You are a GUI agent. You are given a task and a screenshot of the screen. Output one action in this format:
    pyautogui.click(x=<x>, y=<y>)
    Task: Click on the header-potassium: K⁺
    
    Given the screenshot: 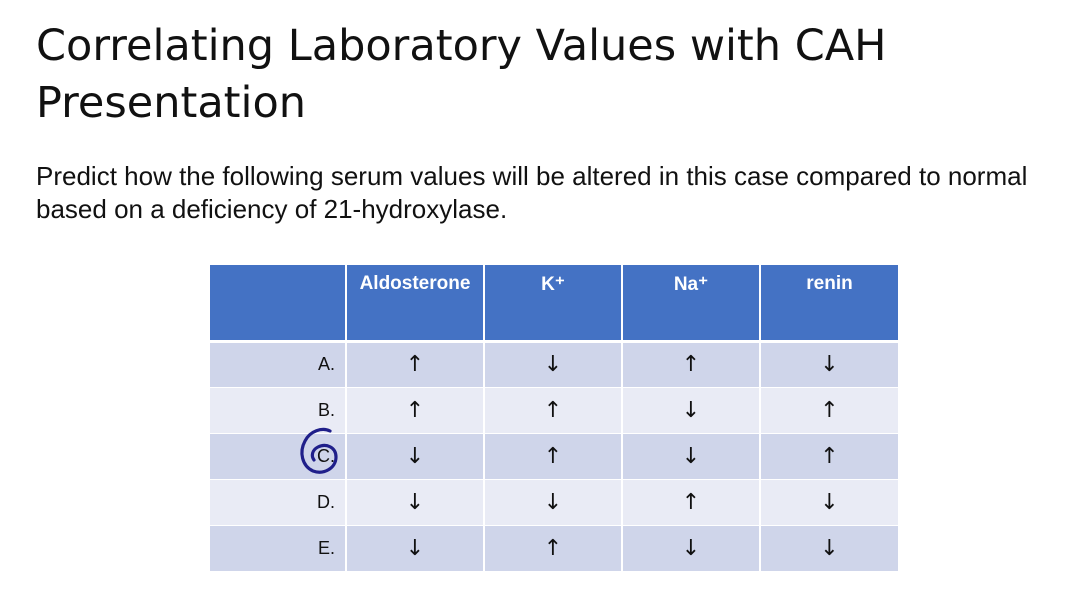 What is the action you would take?
    pyautogui.click(x=553, y=304)
    